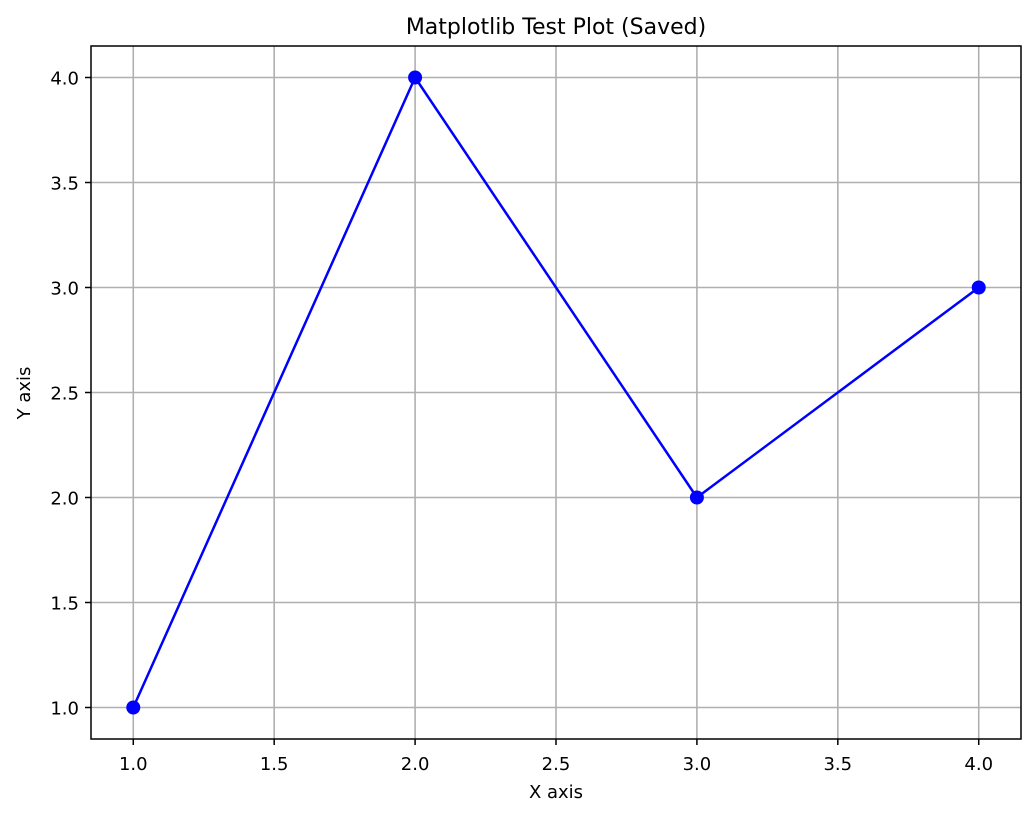 The image size is (1036, 817). What do you see at coordinates (697, 764) in the screenshot?
I see `x-tick-label-3.0: 3.0` at bounding box center [697, 764].